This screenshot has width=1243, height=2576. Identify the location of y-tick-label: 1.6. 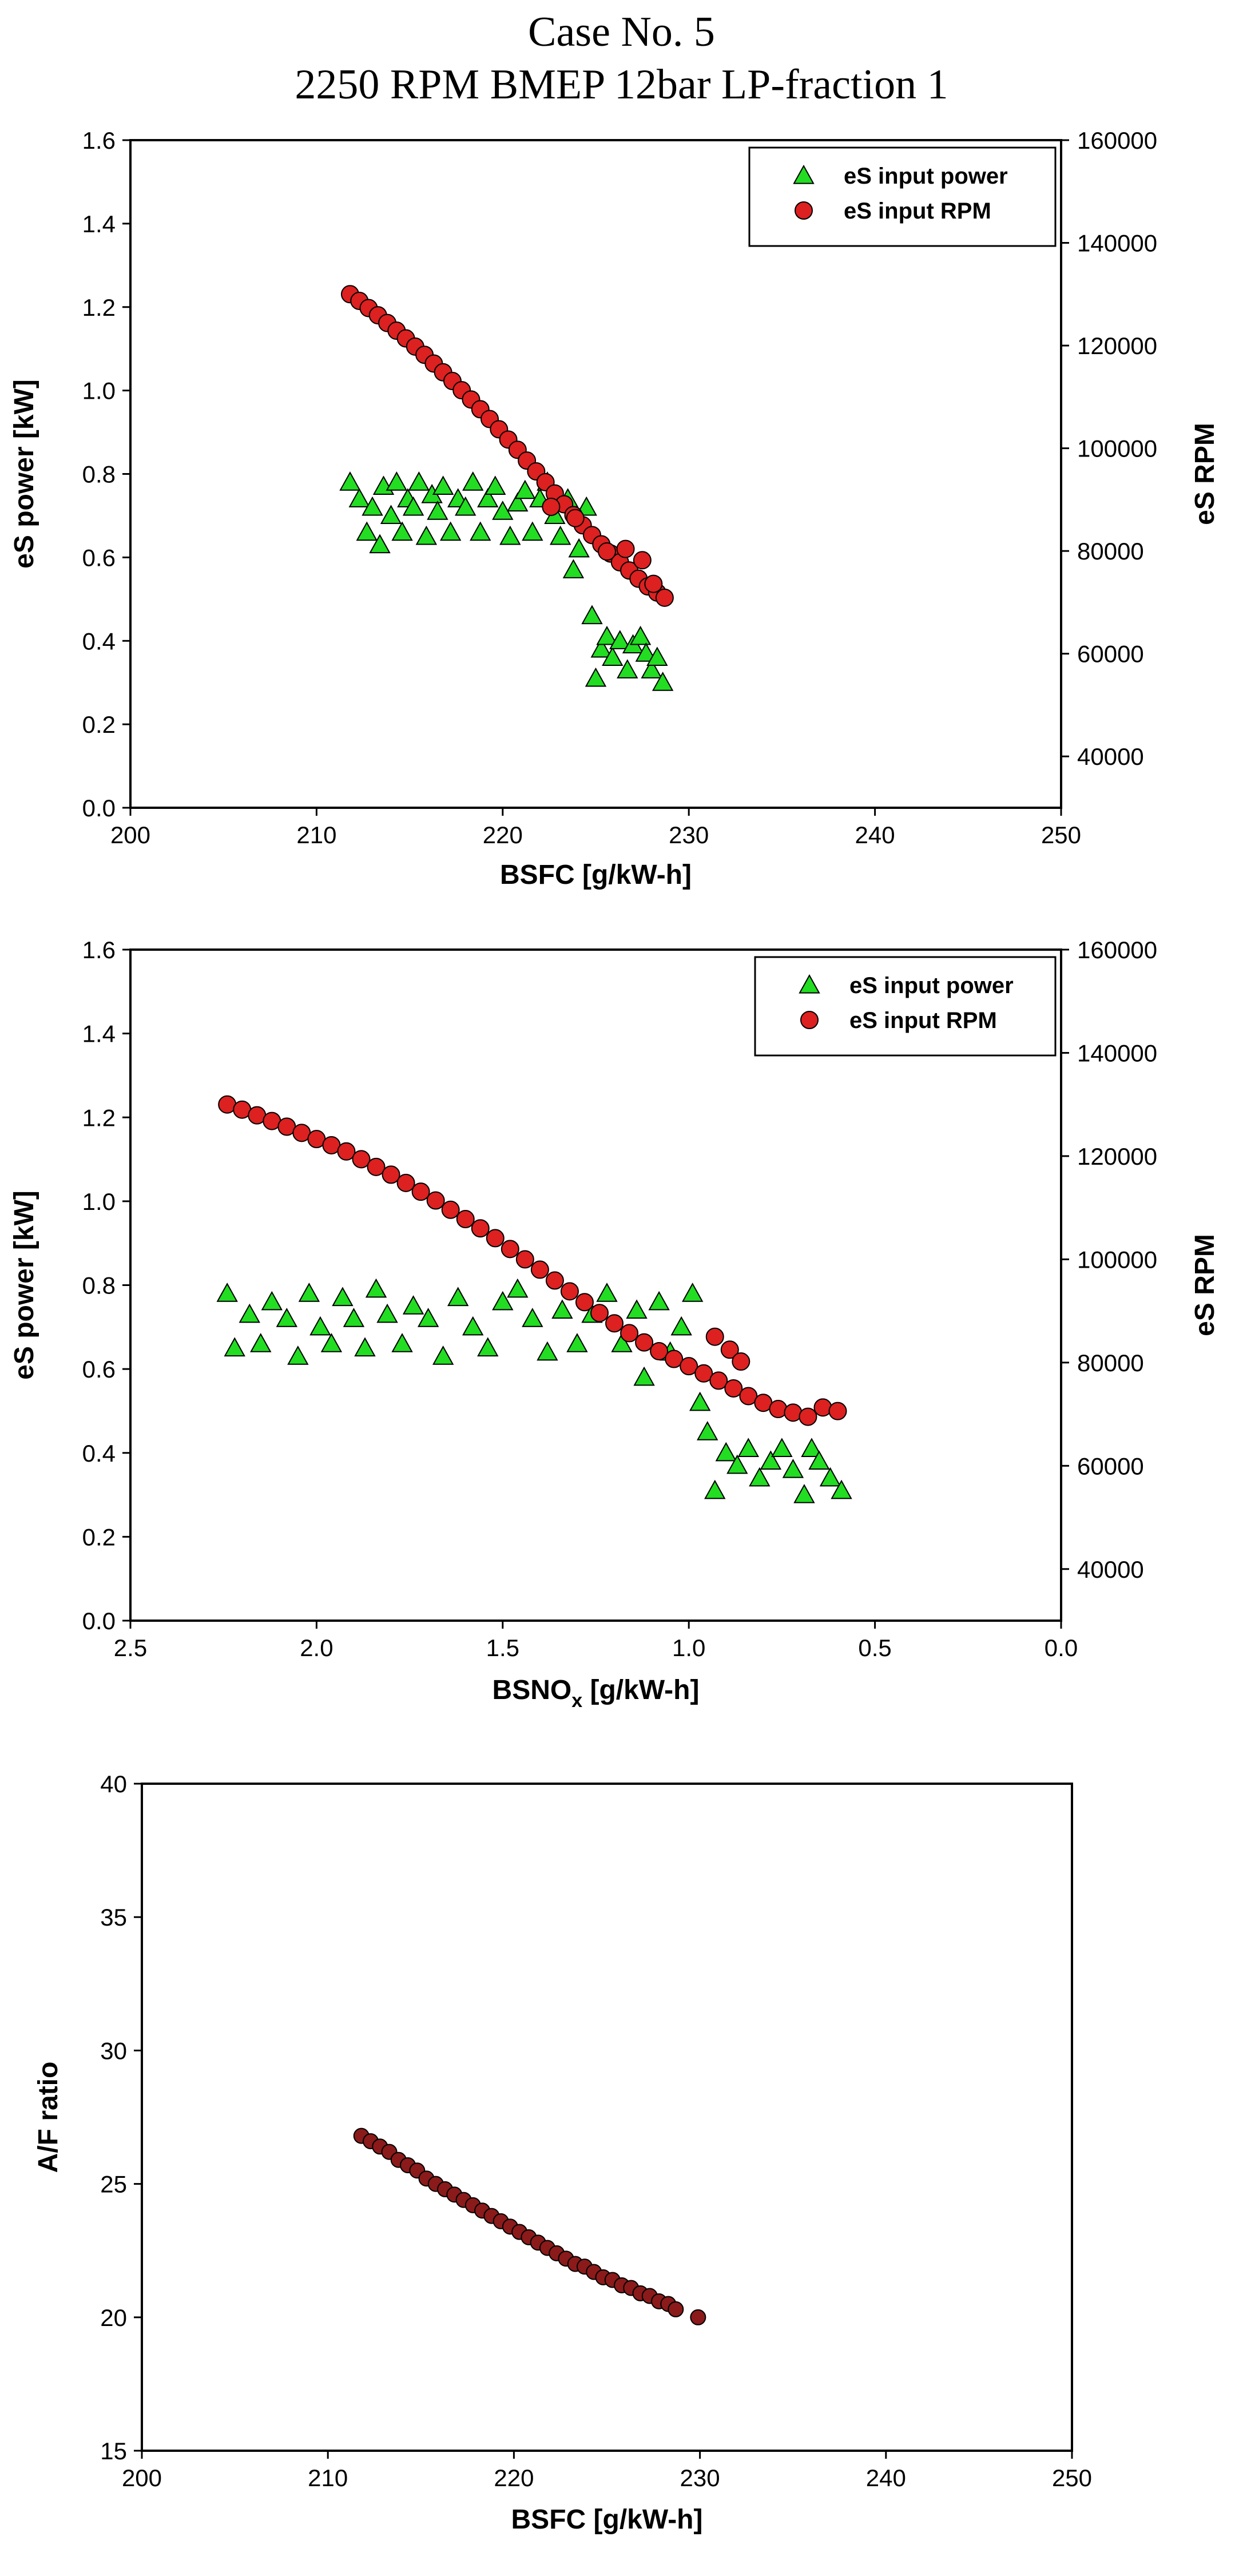
(99, 949).